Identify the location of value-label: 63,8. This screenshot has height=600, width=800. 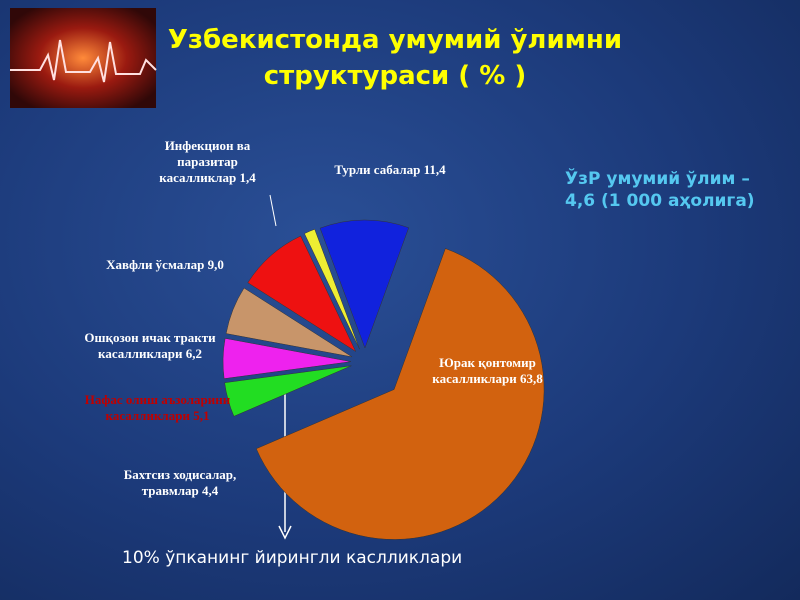
(531, 378).